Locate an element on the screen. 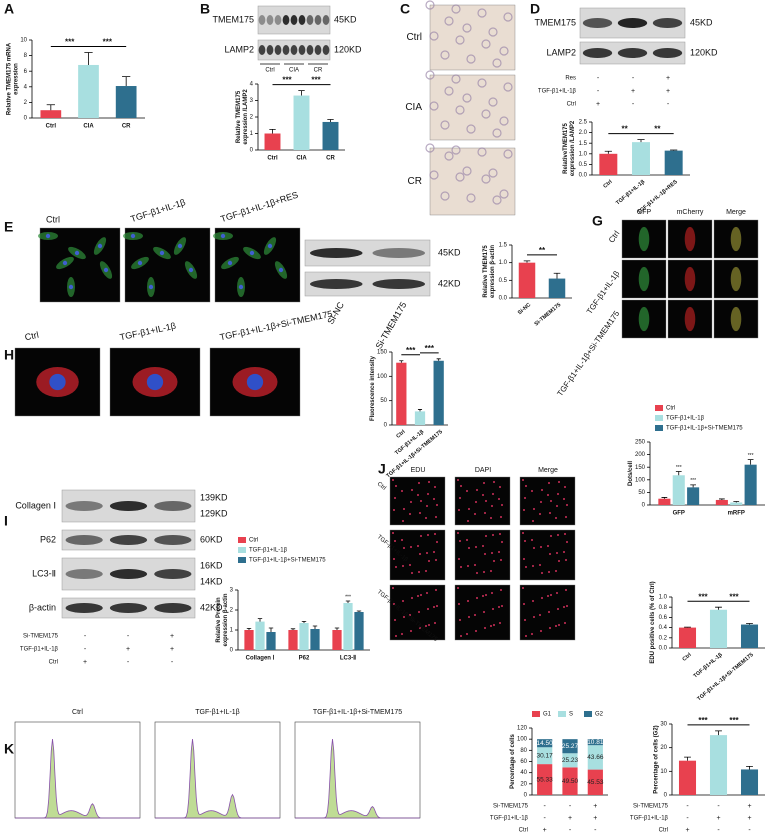  y-tick-label: 20 is located at coordinates (663, 748).